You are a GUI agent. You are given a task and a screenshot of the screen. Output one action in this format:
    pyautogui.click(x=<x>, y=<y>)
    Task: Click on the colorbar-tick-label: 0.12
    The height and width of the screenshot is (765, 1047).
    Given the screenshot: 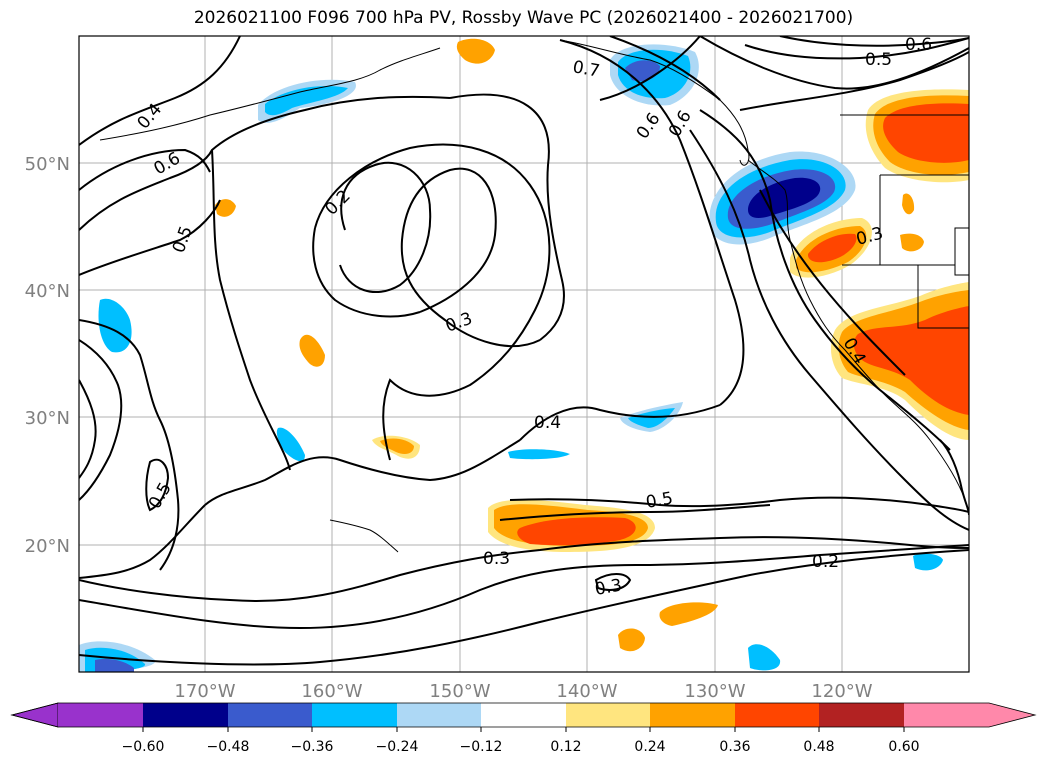 What is the action you would take?
    pyautogui.click(x=565, y=747)
    